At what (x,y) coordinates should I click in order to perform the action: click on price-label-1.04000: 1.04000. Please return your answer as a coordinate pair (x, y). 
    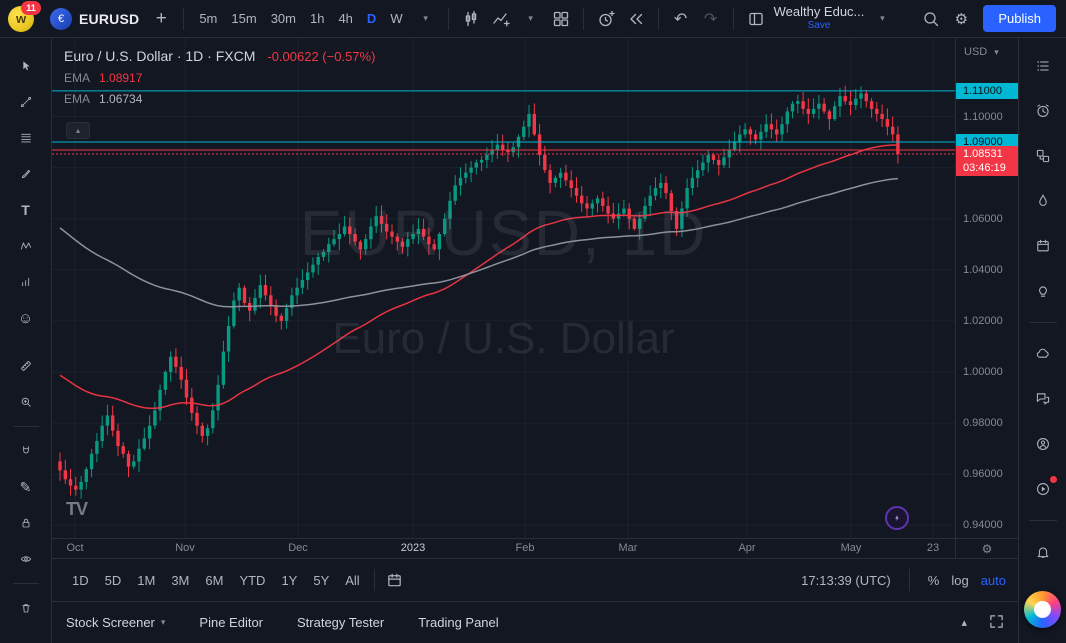
    Looking at the image, I should click on (983, 269).